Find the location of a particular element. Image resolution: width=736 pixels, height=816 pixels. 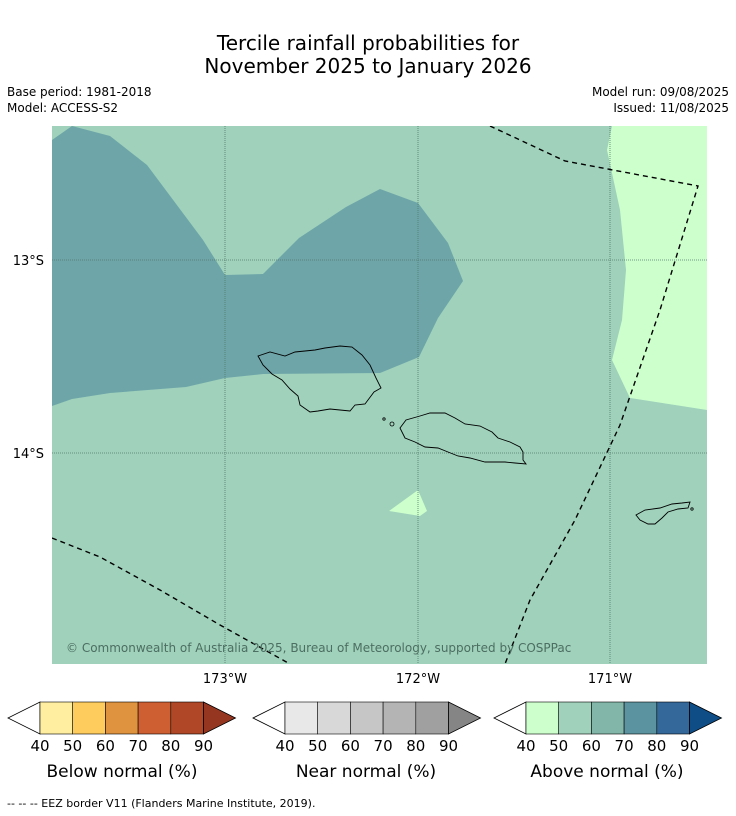

colorbar-label-below: Below normal (%) is located at coordinates (122, 772).